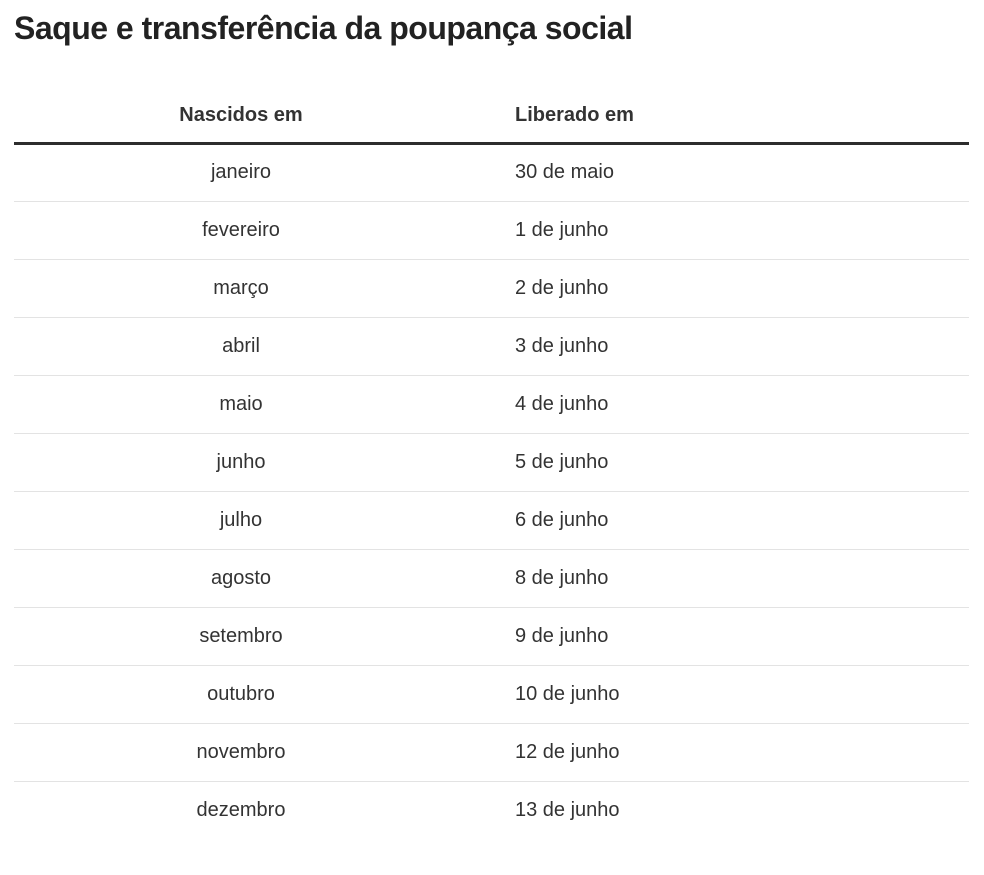 This screenshot has width=984, height=875. I want to click on table-header: Nascidos em Liberado em, so click(491, 117).